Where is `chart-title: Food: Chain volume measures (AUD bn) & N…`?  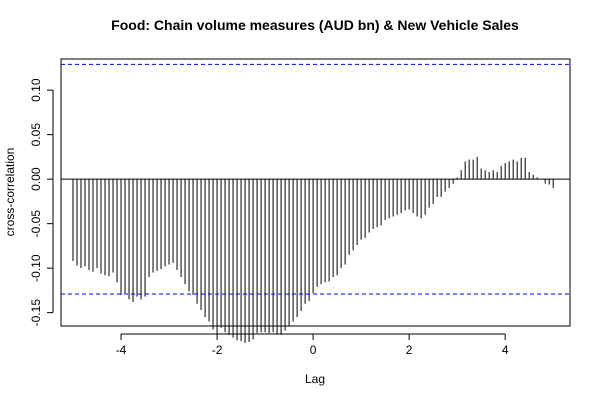 chart-title: Food: Chain volume measures (AUD bn) & N… is located at coordinates (315, 25).